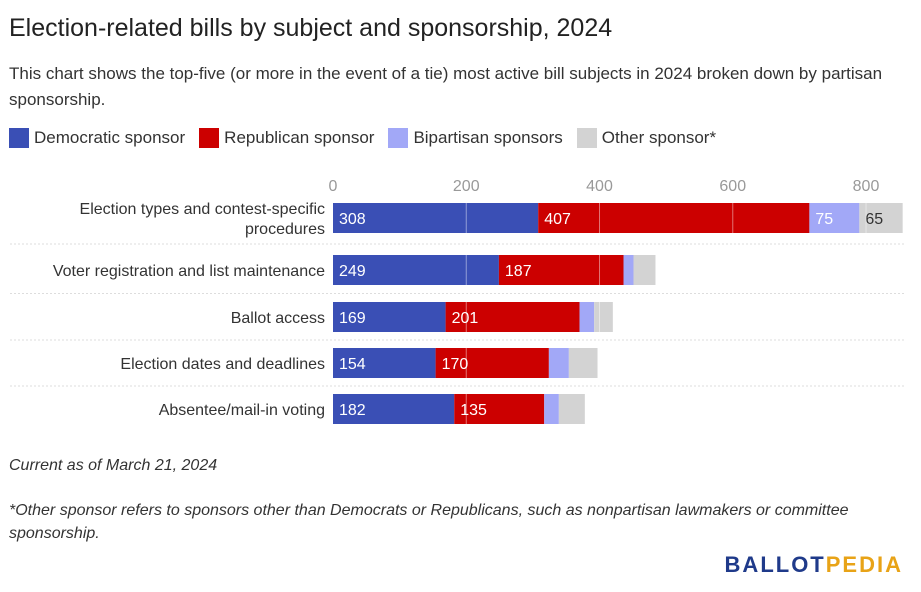  I want to click on bar-value-label: 154, so click(352, 364).